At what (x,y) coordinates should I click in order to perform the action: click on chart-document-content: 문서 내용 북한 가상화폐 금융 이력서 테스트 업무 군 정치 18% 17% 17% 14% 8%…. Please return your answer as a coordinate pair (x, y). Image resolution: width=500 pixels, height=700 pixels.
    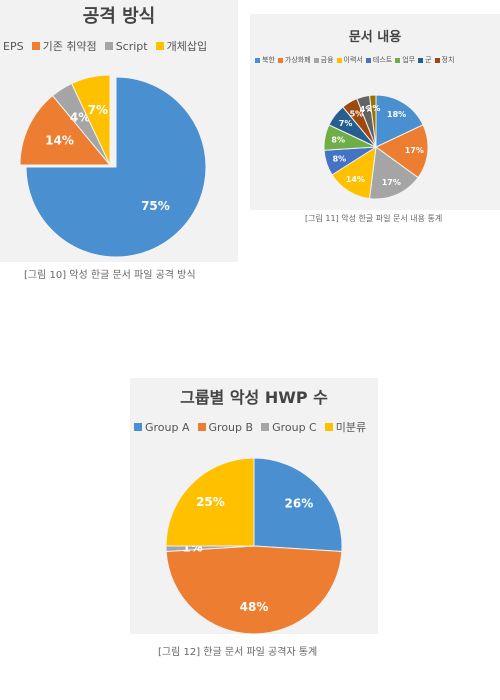
    Looking at the image, I should click on (375, 112).